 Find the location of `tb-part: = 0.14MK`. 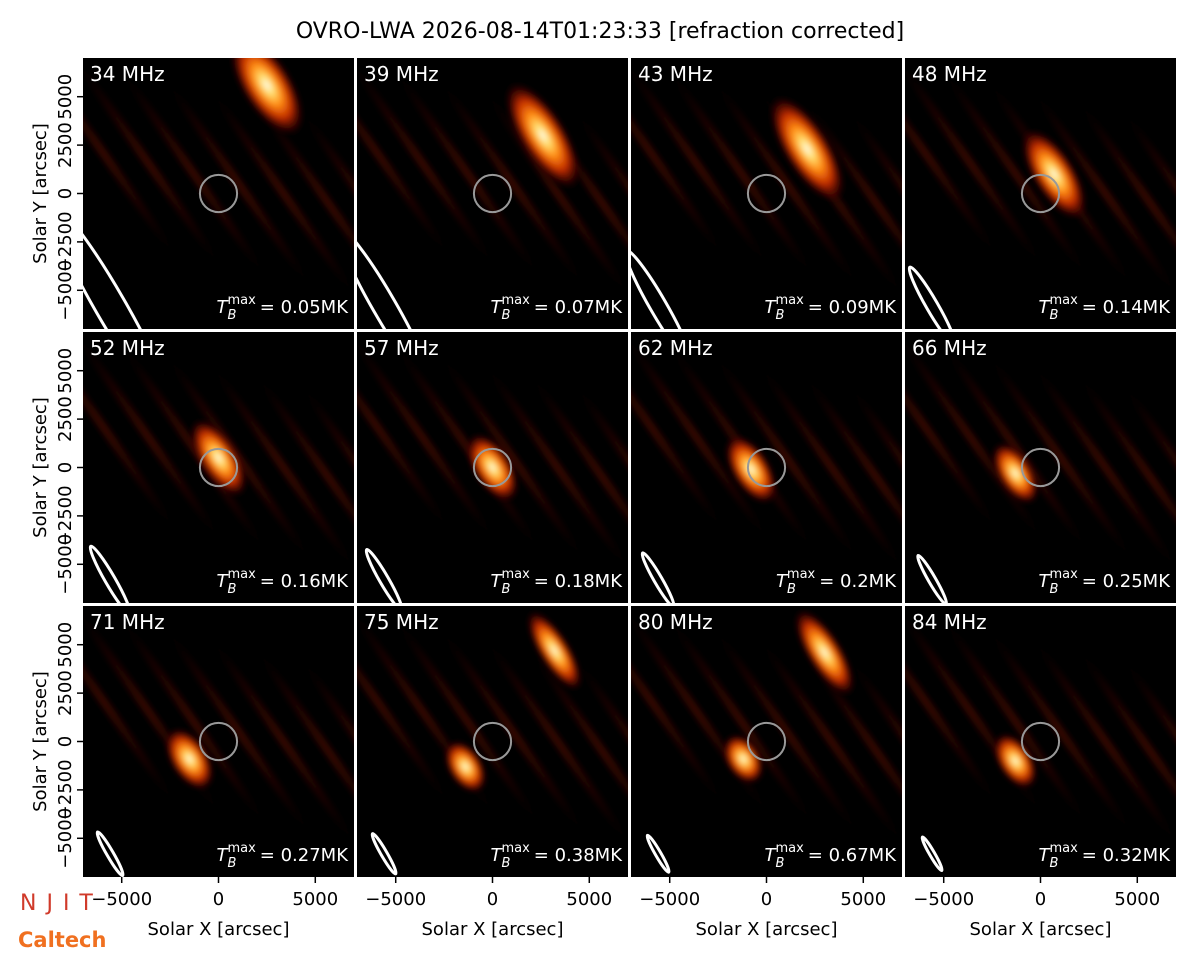

tb-part: = 0.14MK is located at coordinates (1126, 307).